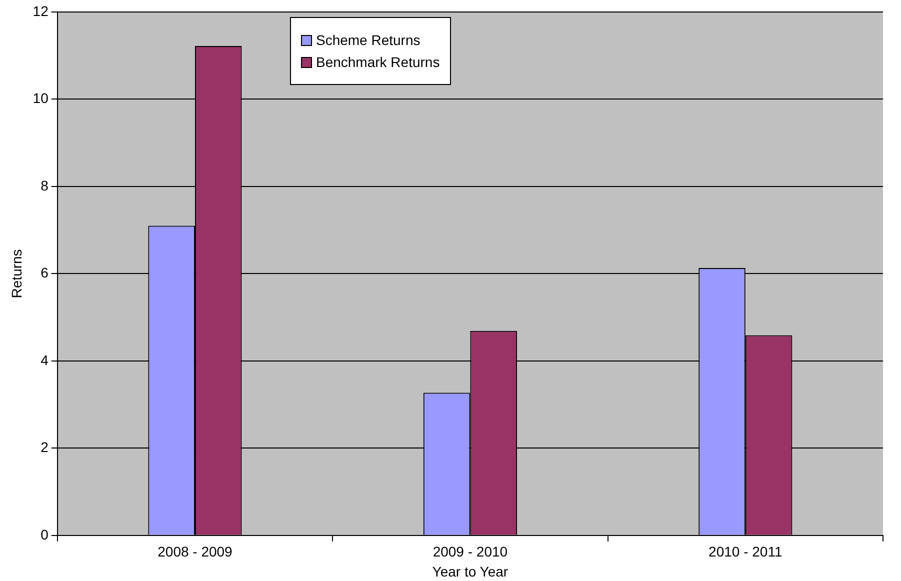  I want to click on legend-label: Benchmark Returns, so click(378, 62).